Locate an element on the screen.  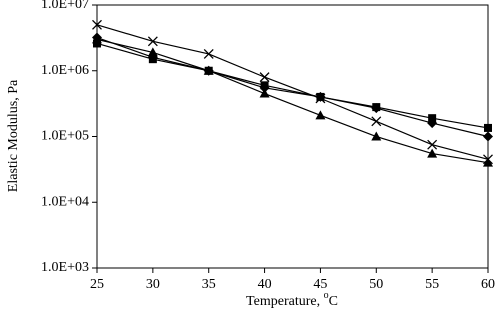
x-axis-label: Temperature, oC is located at coordinates (292, 299).